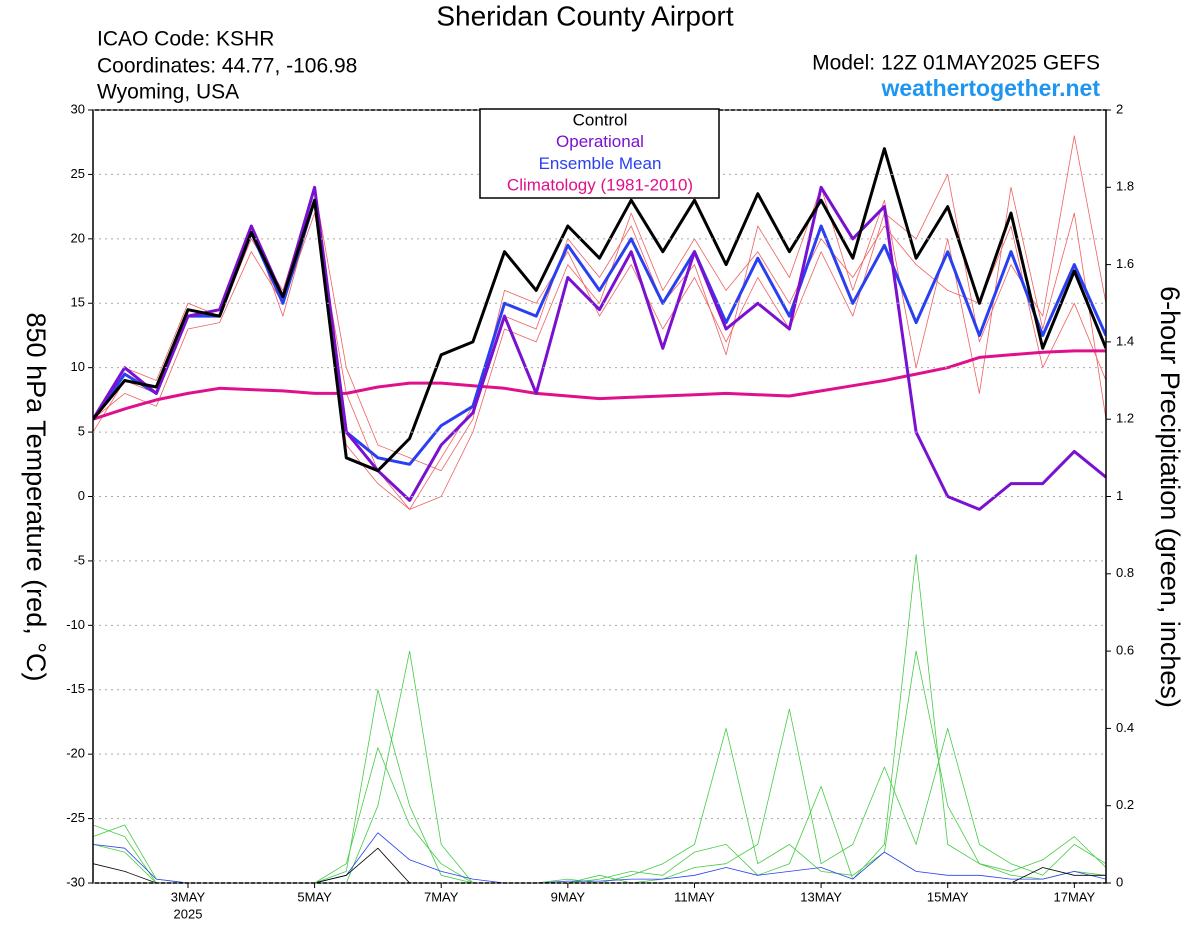 The height and width of the screenshot is (927, 1200). What do you see at coordinates (75, 753) in the screenshot?
I see `y-tick-label: -20` at bounding box center [75, 753].